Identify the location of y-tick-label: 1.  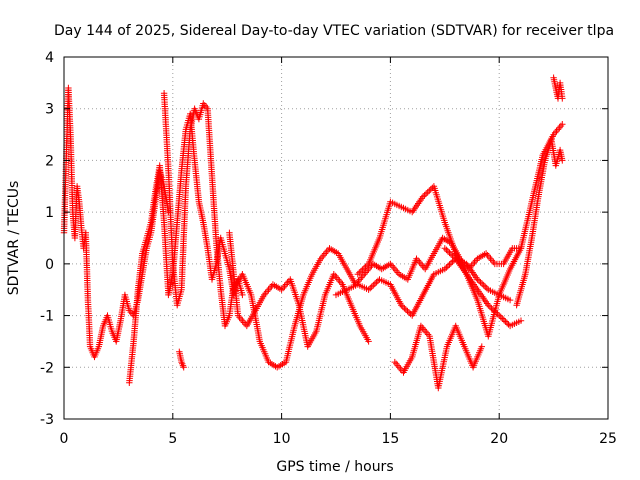
(49, 213).